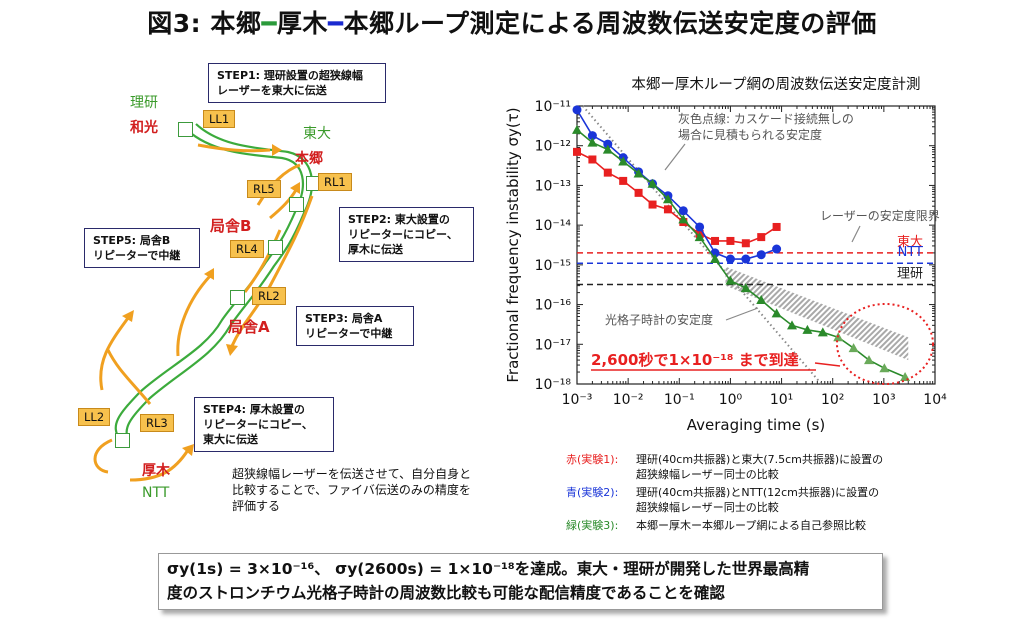 This screenshot has height=620, width=1024. I want to click on legend-label-1: 赤(実験1):, so click(592, 459).